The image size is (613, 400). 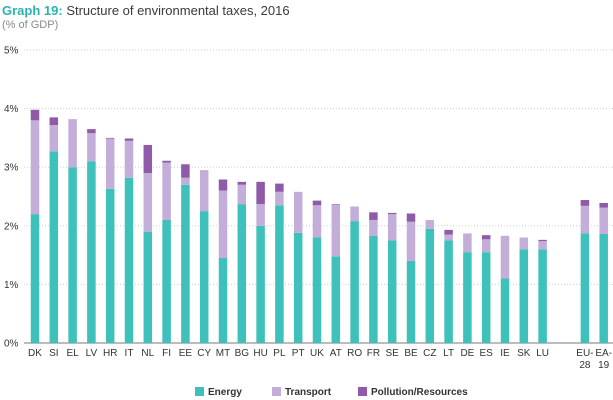 What do you see at coordinates (11, 344) in the screenshot?
I see `y-tick-label: 0%` at bounding box center [11, 344].